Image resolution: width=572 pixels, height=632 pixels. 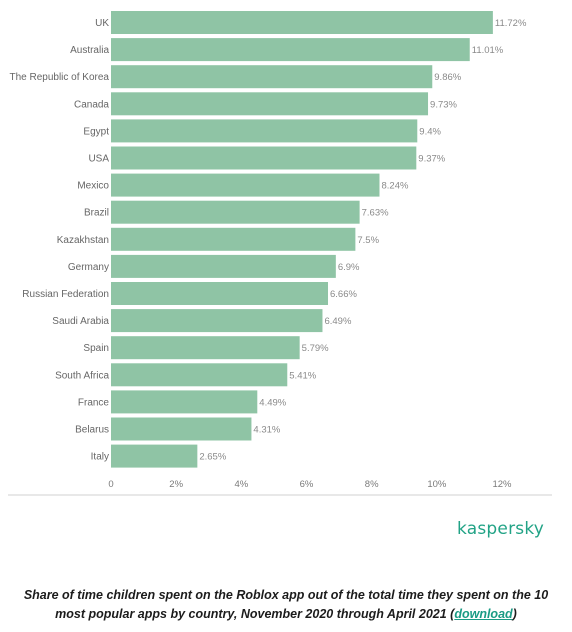 I want to click on value-label-0: 11.72%, so click(x=511, y=23).